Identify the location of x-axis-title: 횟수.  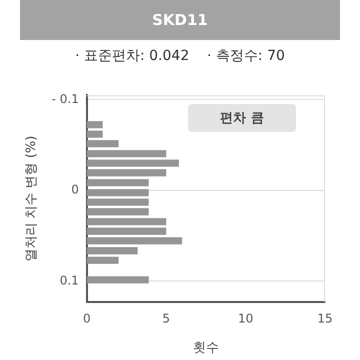
(205, 348).